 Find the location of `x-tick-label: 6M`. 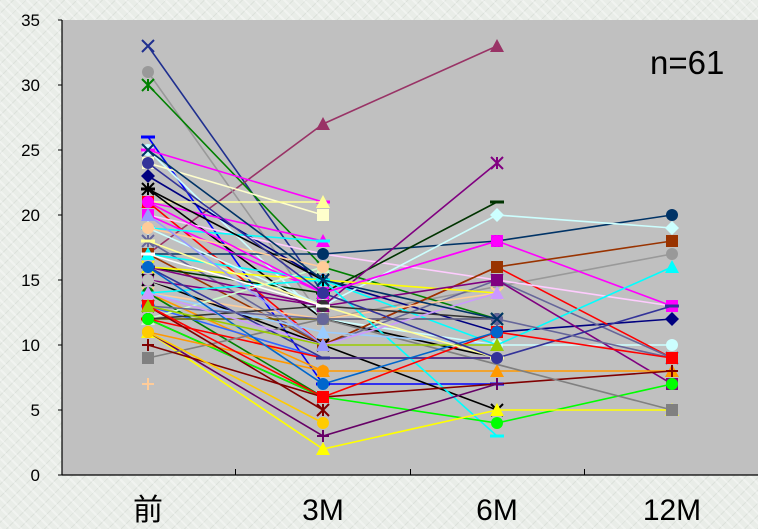

x-tick-label: 6M is located at coordinates (497, 510).